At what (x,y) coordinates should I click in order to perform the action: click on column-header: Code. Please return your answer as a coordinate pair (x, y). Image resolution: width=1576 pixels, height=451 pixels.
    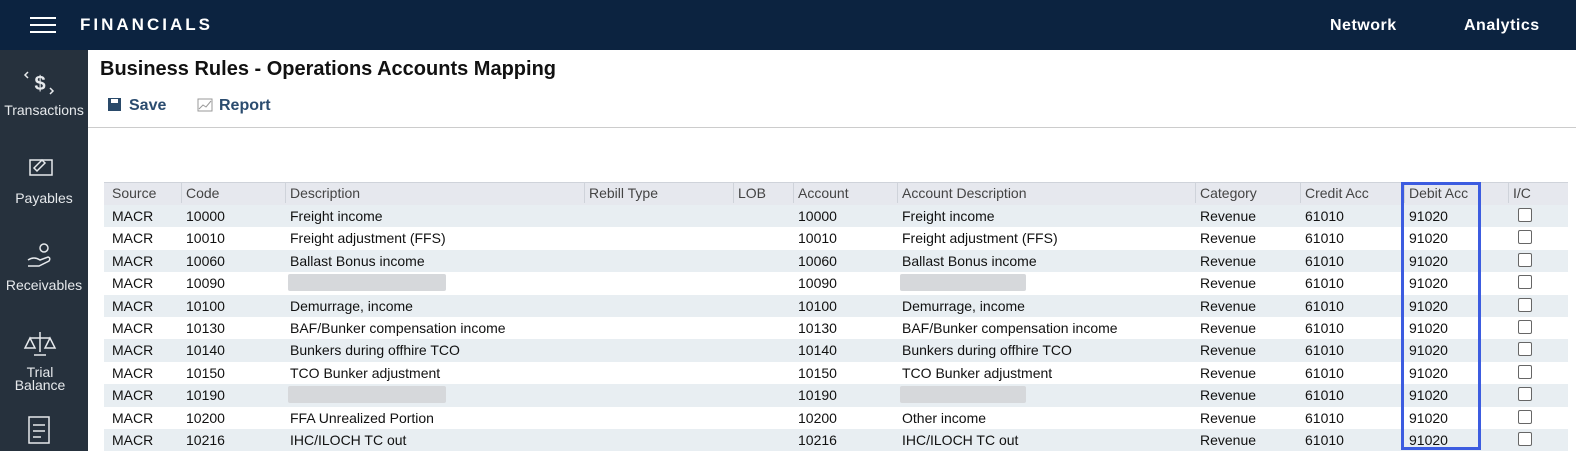
    Looking at the image, I should click on (203, 193).